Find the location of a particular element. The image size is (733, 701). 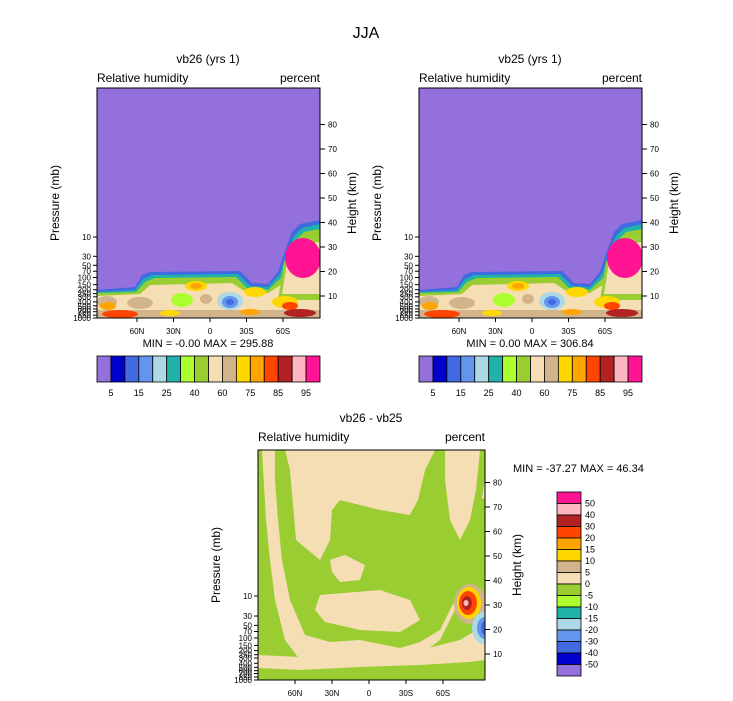

figure-title: JJA is located at coordinates (366, 33).